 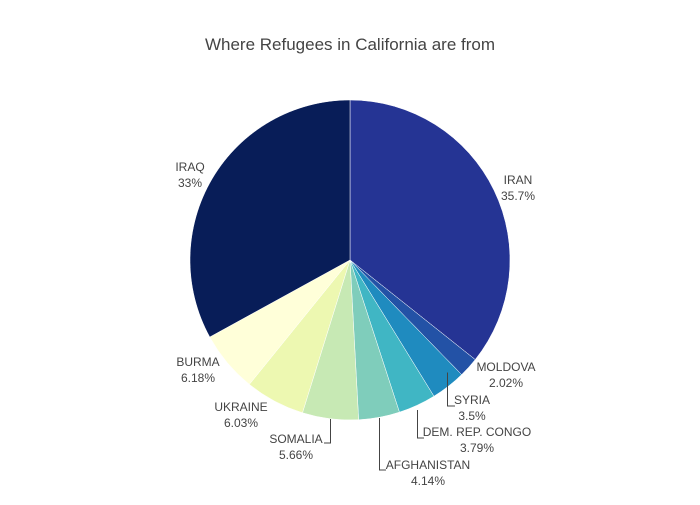 What do you see at coordinates (382, 444) in the screenshot?
I see `leader-line-afghanistan` at bounding box center [382, 444].